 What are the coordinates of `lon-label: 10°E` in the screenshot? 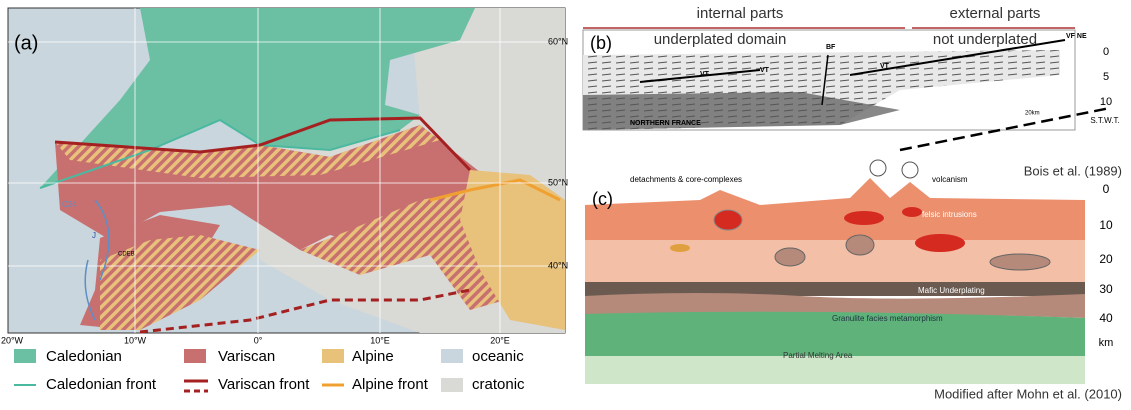 It's located at (380, 340).